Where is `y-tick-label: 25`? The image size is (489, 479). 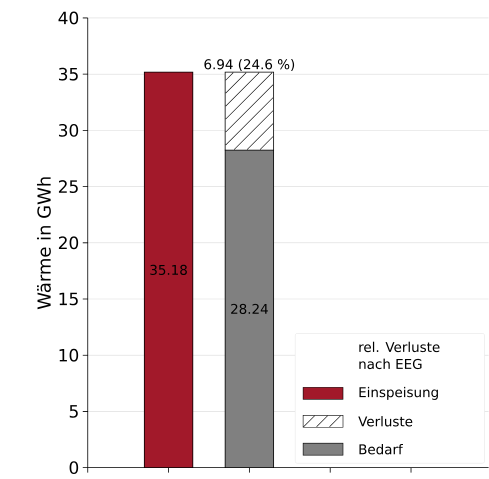
y-tick-label: 25 is located at coordinates (68, 186).